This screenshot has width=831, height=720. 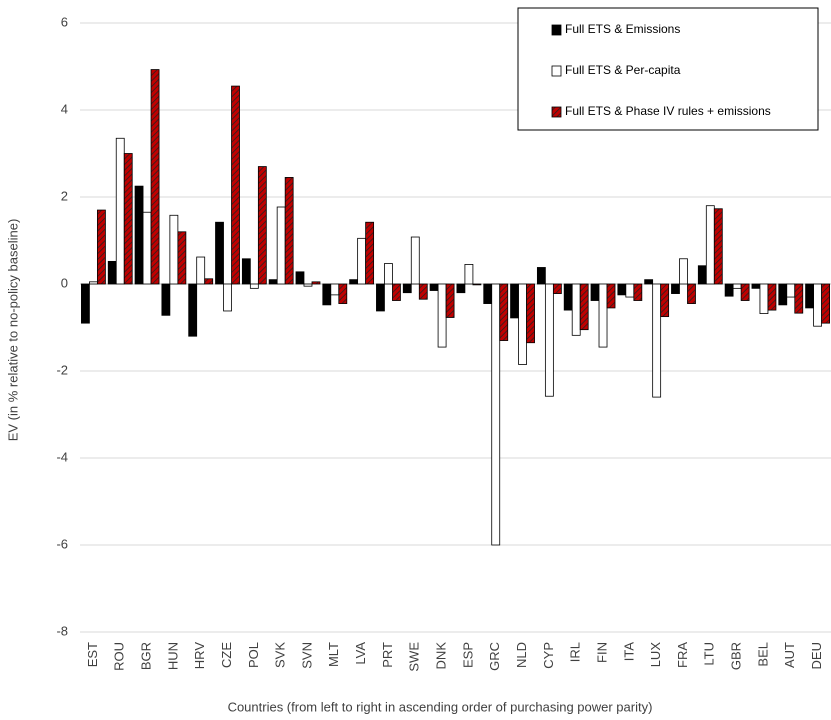 What do you see at coordinates (655, 655) in the screenshot?
I see `x-tick-label: LUX` at bounding box center [655, 655].